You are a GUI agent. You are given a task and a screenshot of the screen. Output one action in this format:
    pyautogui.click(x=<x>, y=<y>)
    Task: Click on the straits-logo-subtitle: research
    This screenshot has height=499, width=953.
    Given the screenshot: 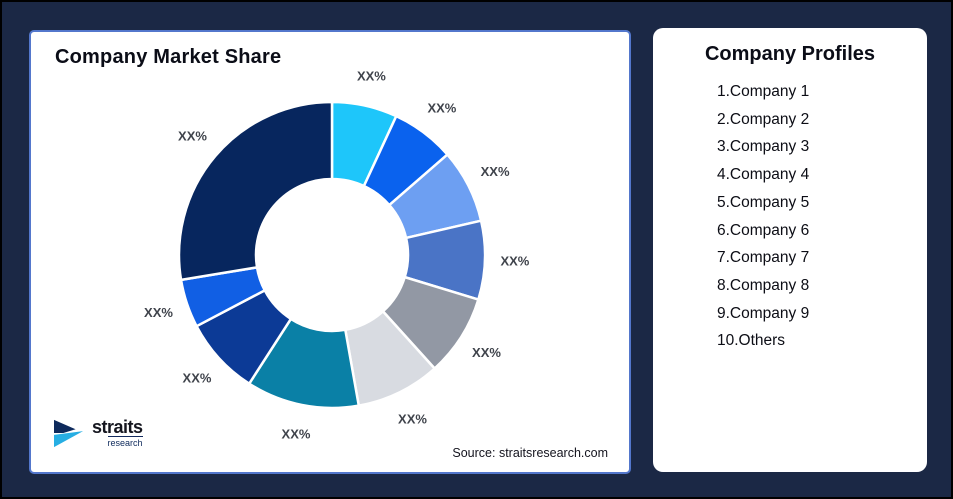 What is the action you would take?
    pyautogui.click(x=125, y=442)
    